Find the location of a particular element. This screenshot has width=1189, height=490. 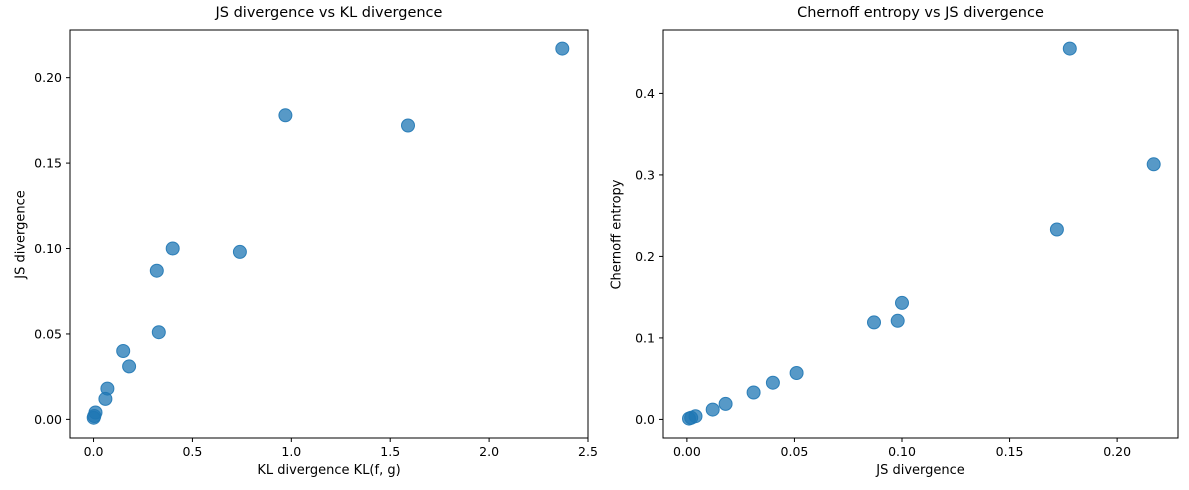

x-tick-label: 0.05 is located at coordinates (795, 451).